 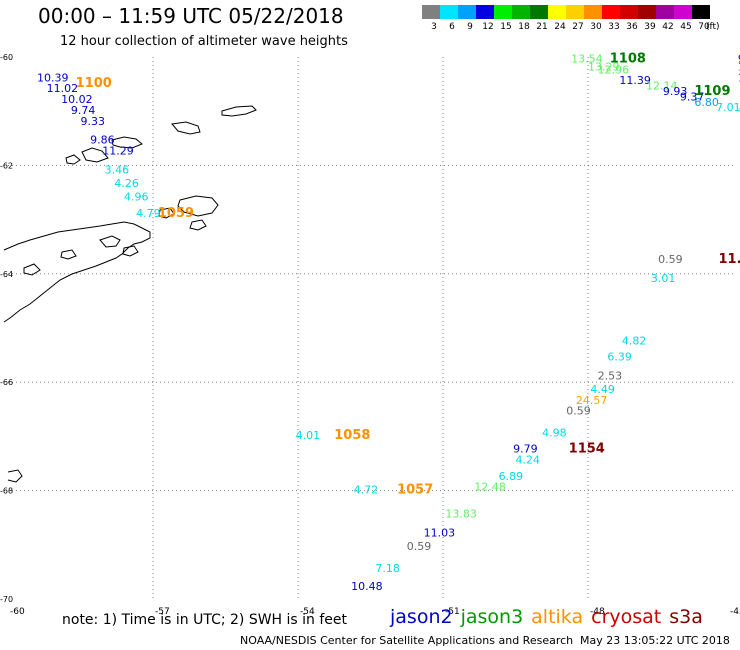 What do you see at coordinates (63, 88) in the screenshot?
I see `wave-height-label: 11.02` at bounding box center [63, 88].